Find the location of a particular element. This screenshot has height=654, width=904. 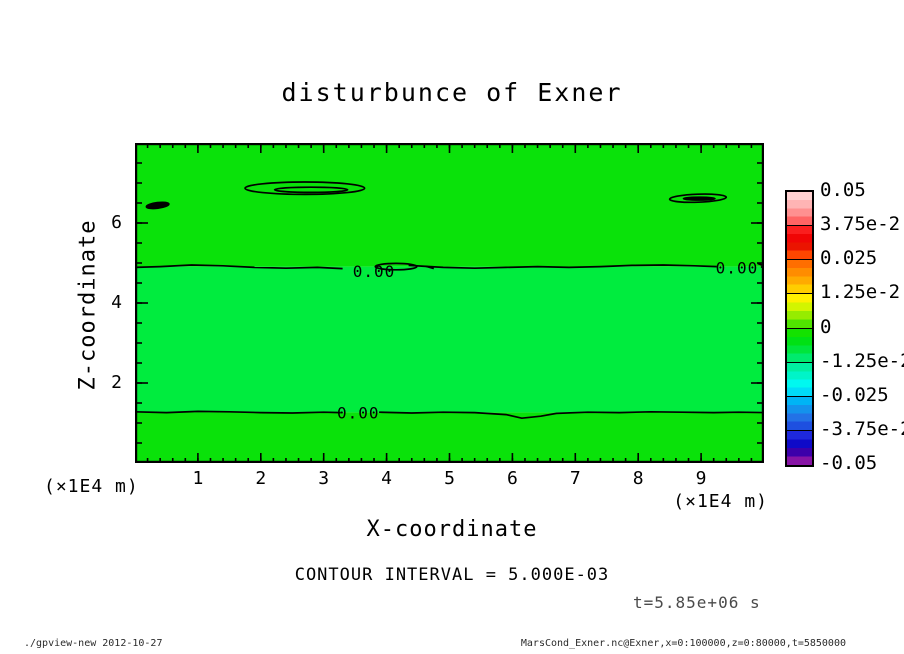

x-tick-label: 8 is located at coordinates (638, 478).